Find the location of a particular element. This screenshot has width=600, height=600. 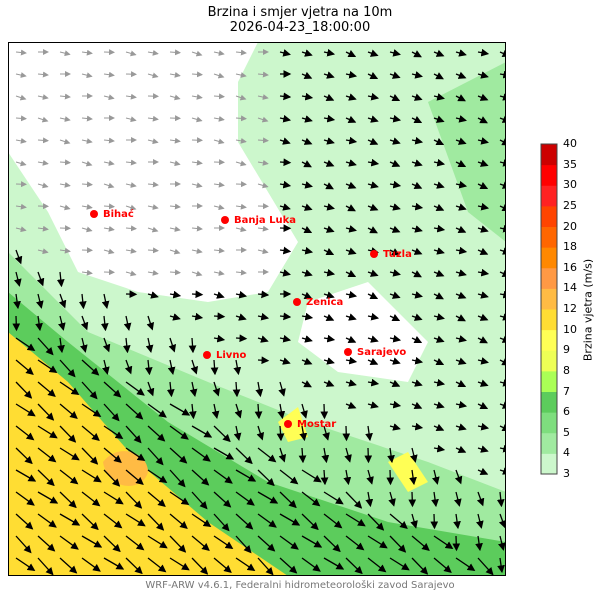

colorbar-tick-label: 12 is located at coordinates (570, 308).